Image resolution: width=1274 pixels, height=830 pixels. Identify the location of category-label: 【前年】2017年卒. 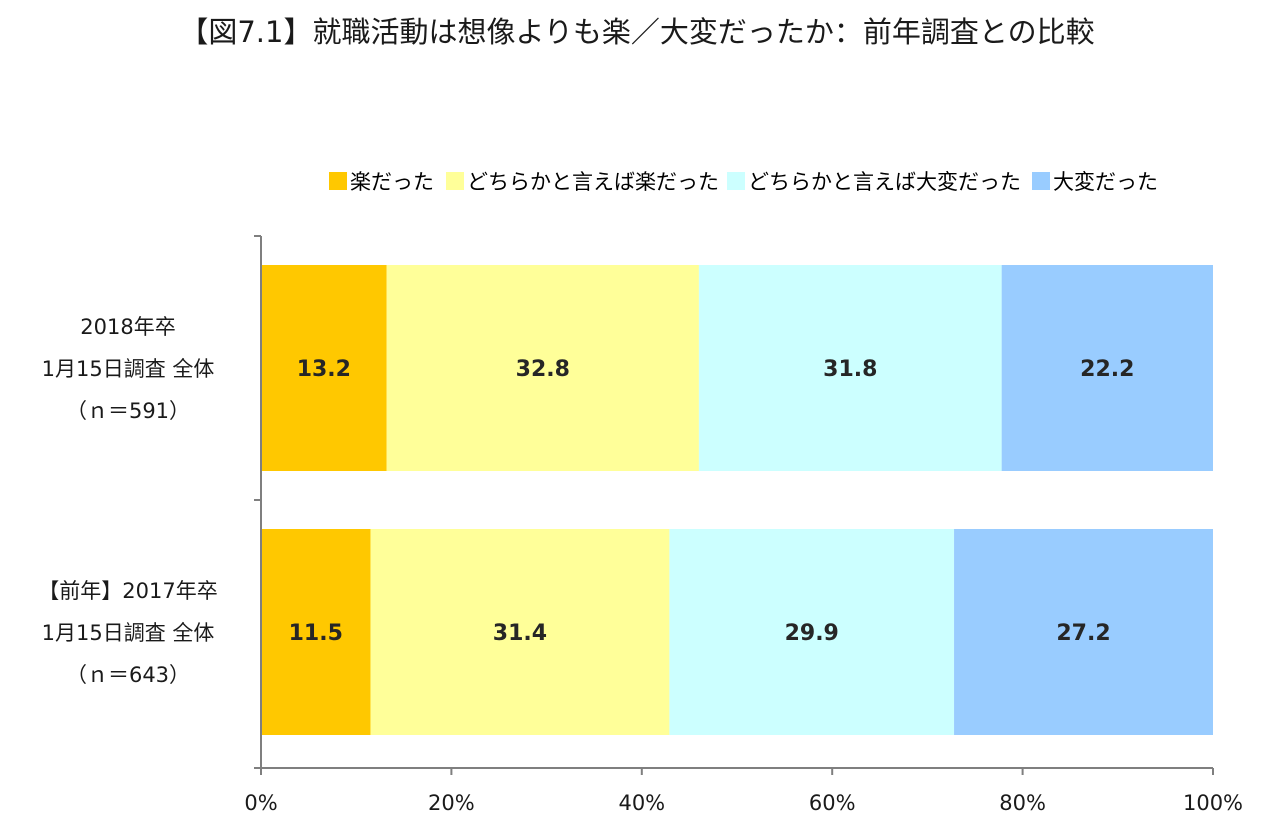
(127, 591).